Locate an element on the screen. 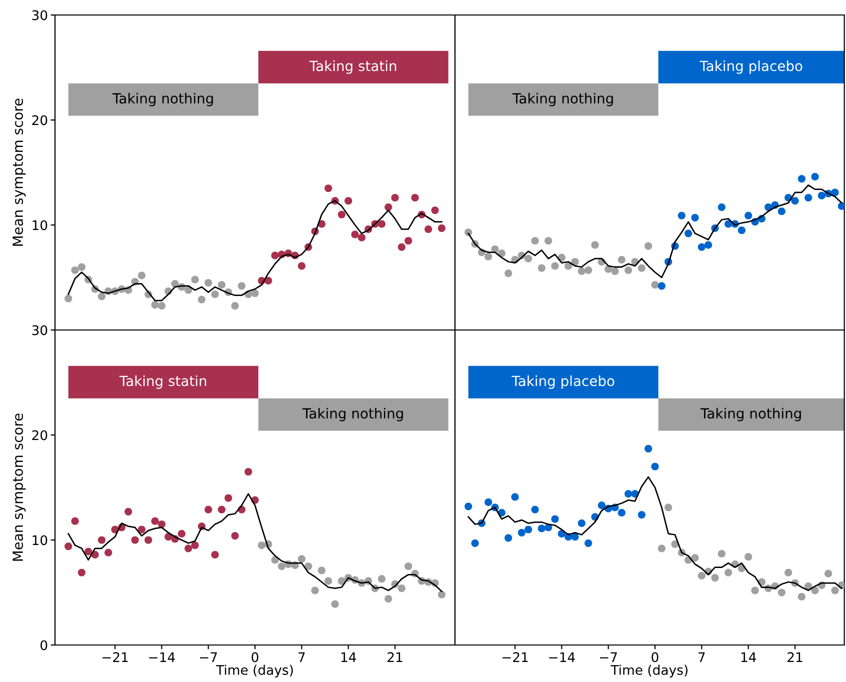 The width and height of the screenshot is (846, 682). x-tick-label: −21 is located at coordinates (115, 657).